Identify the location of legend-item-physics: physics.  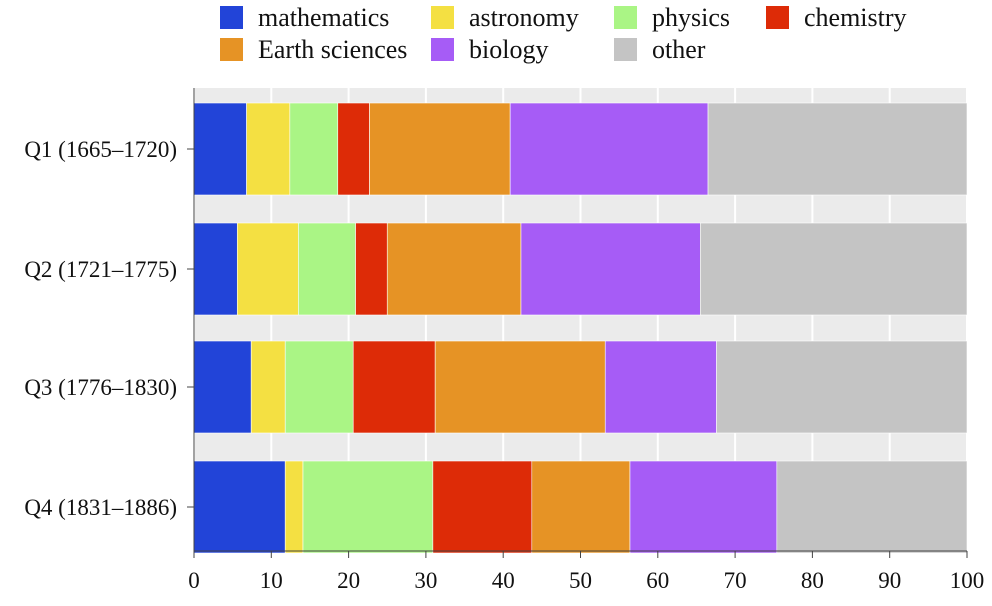
(672, 17).